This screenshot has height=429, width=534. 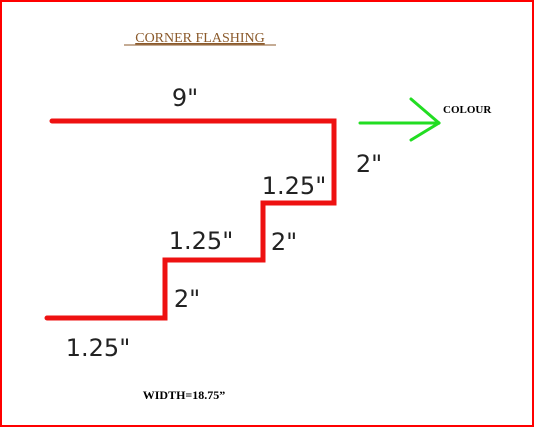 I want to click on dim-middle-step: 1.25", so click(x=201, y=241).